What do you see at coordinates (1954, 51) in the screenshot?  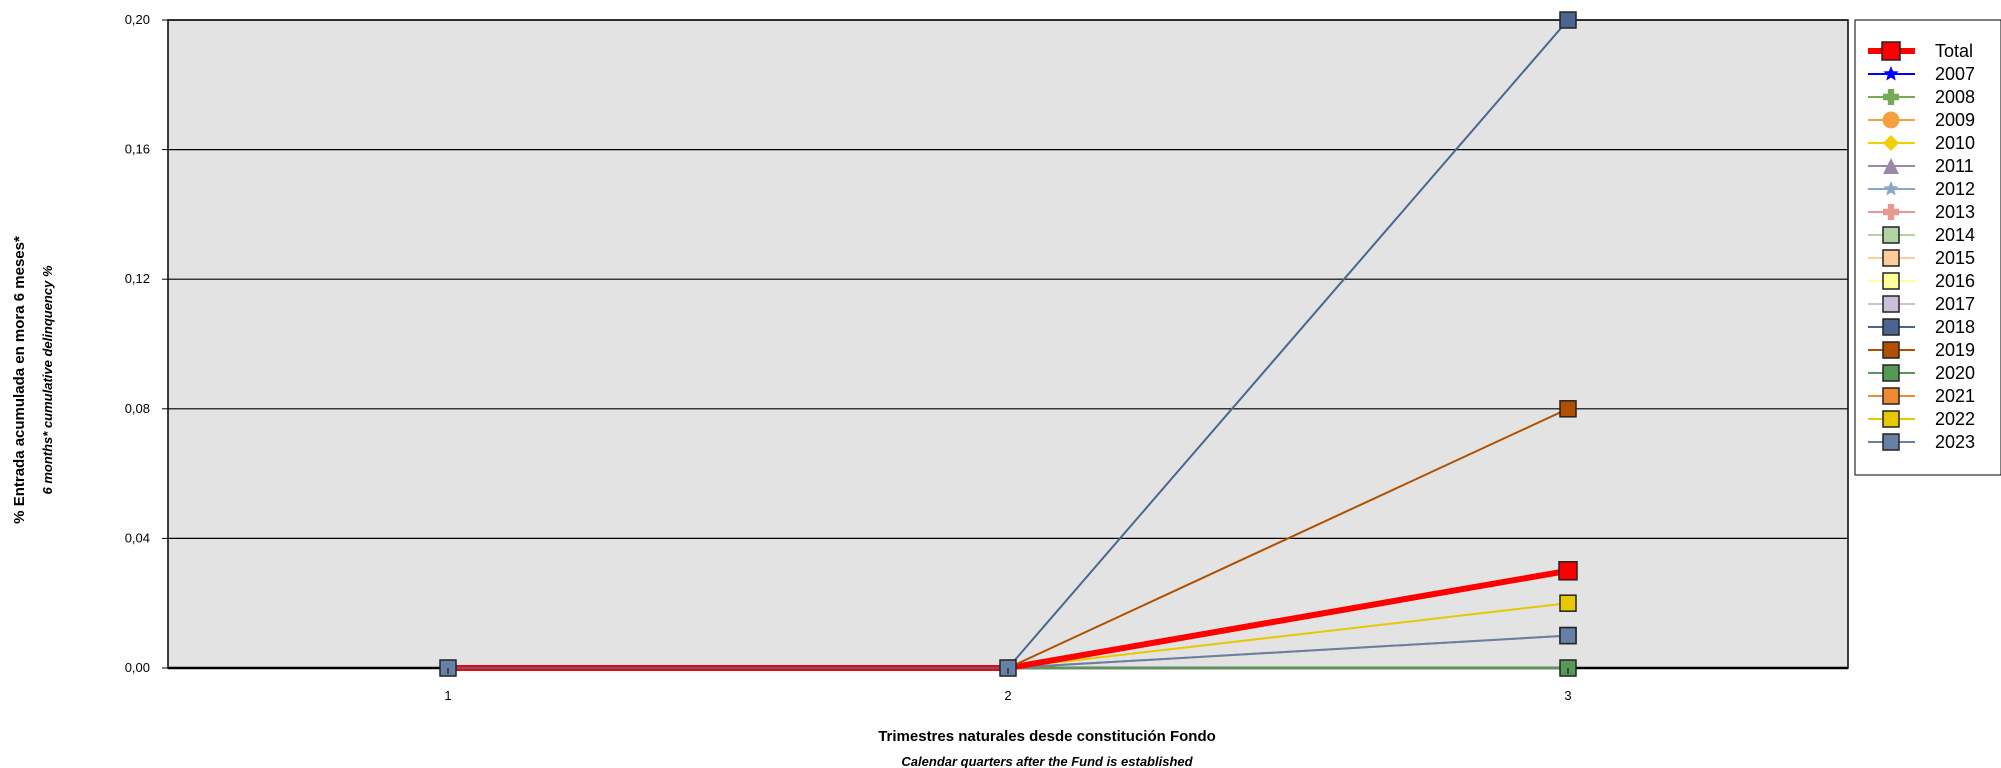 I see `legend-label: Total` at bounding box center [1954, 51].